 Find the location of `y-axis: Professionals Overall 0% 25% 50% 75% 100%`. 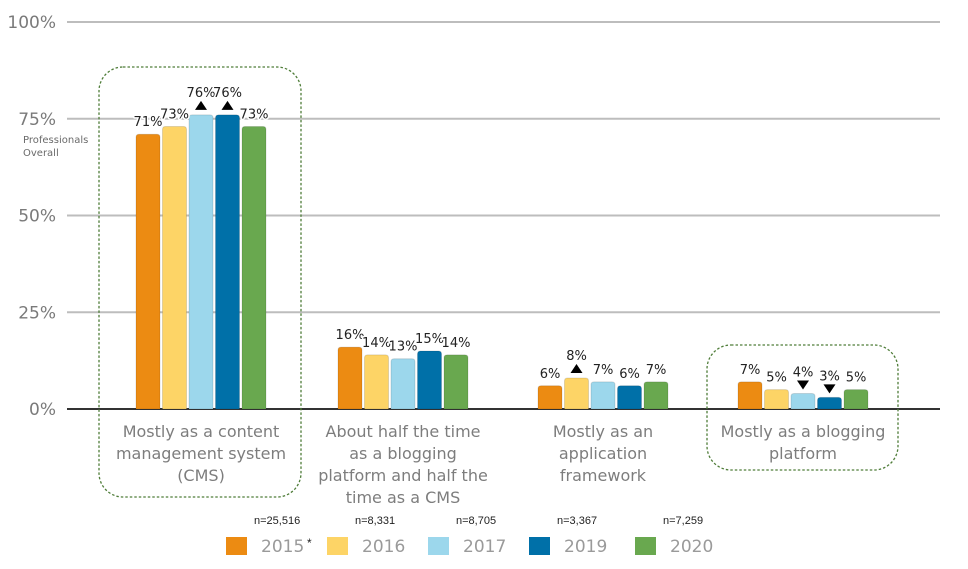

y-axis: Professionals Overall 0% 25% 50% 75% 100% is located at coordinates (47, 216).